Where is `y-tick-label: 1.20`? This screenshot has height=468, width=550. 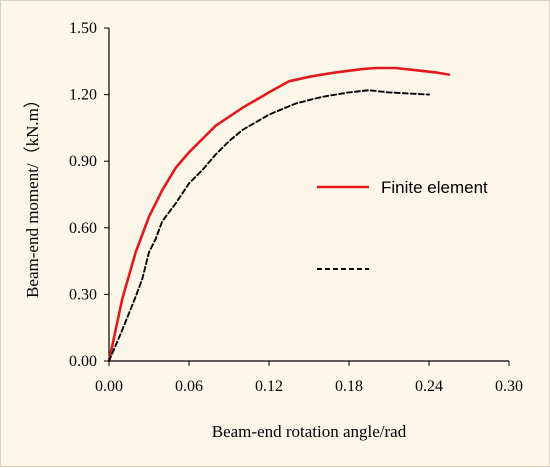 y-tick-label: 1.20 is located at coordinates (83, 95).